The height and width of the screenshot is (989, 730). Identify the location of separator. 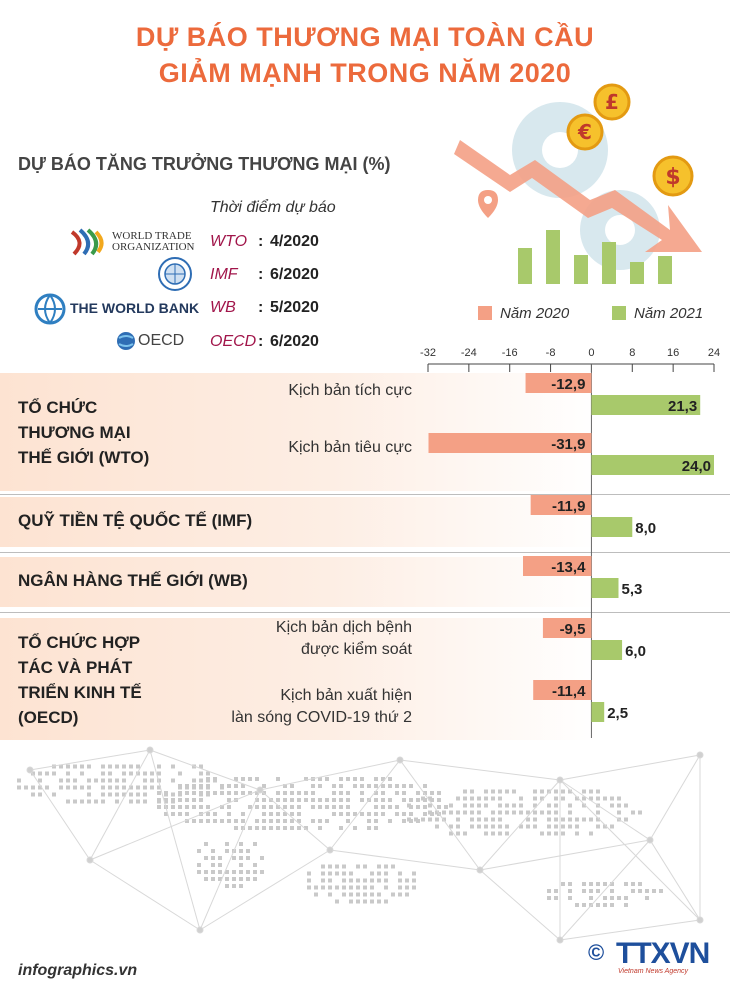
(365, 552).